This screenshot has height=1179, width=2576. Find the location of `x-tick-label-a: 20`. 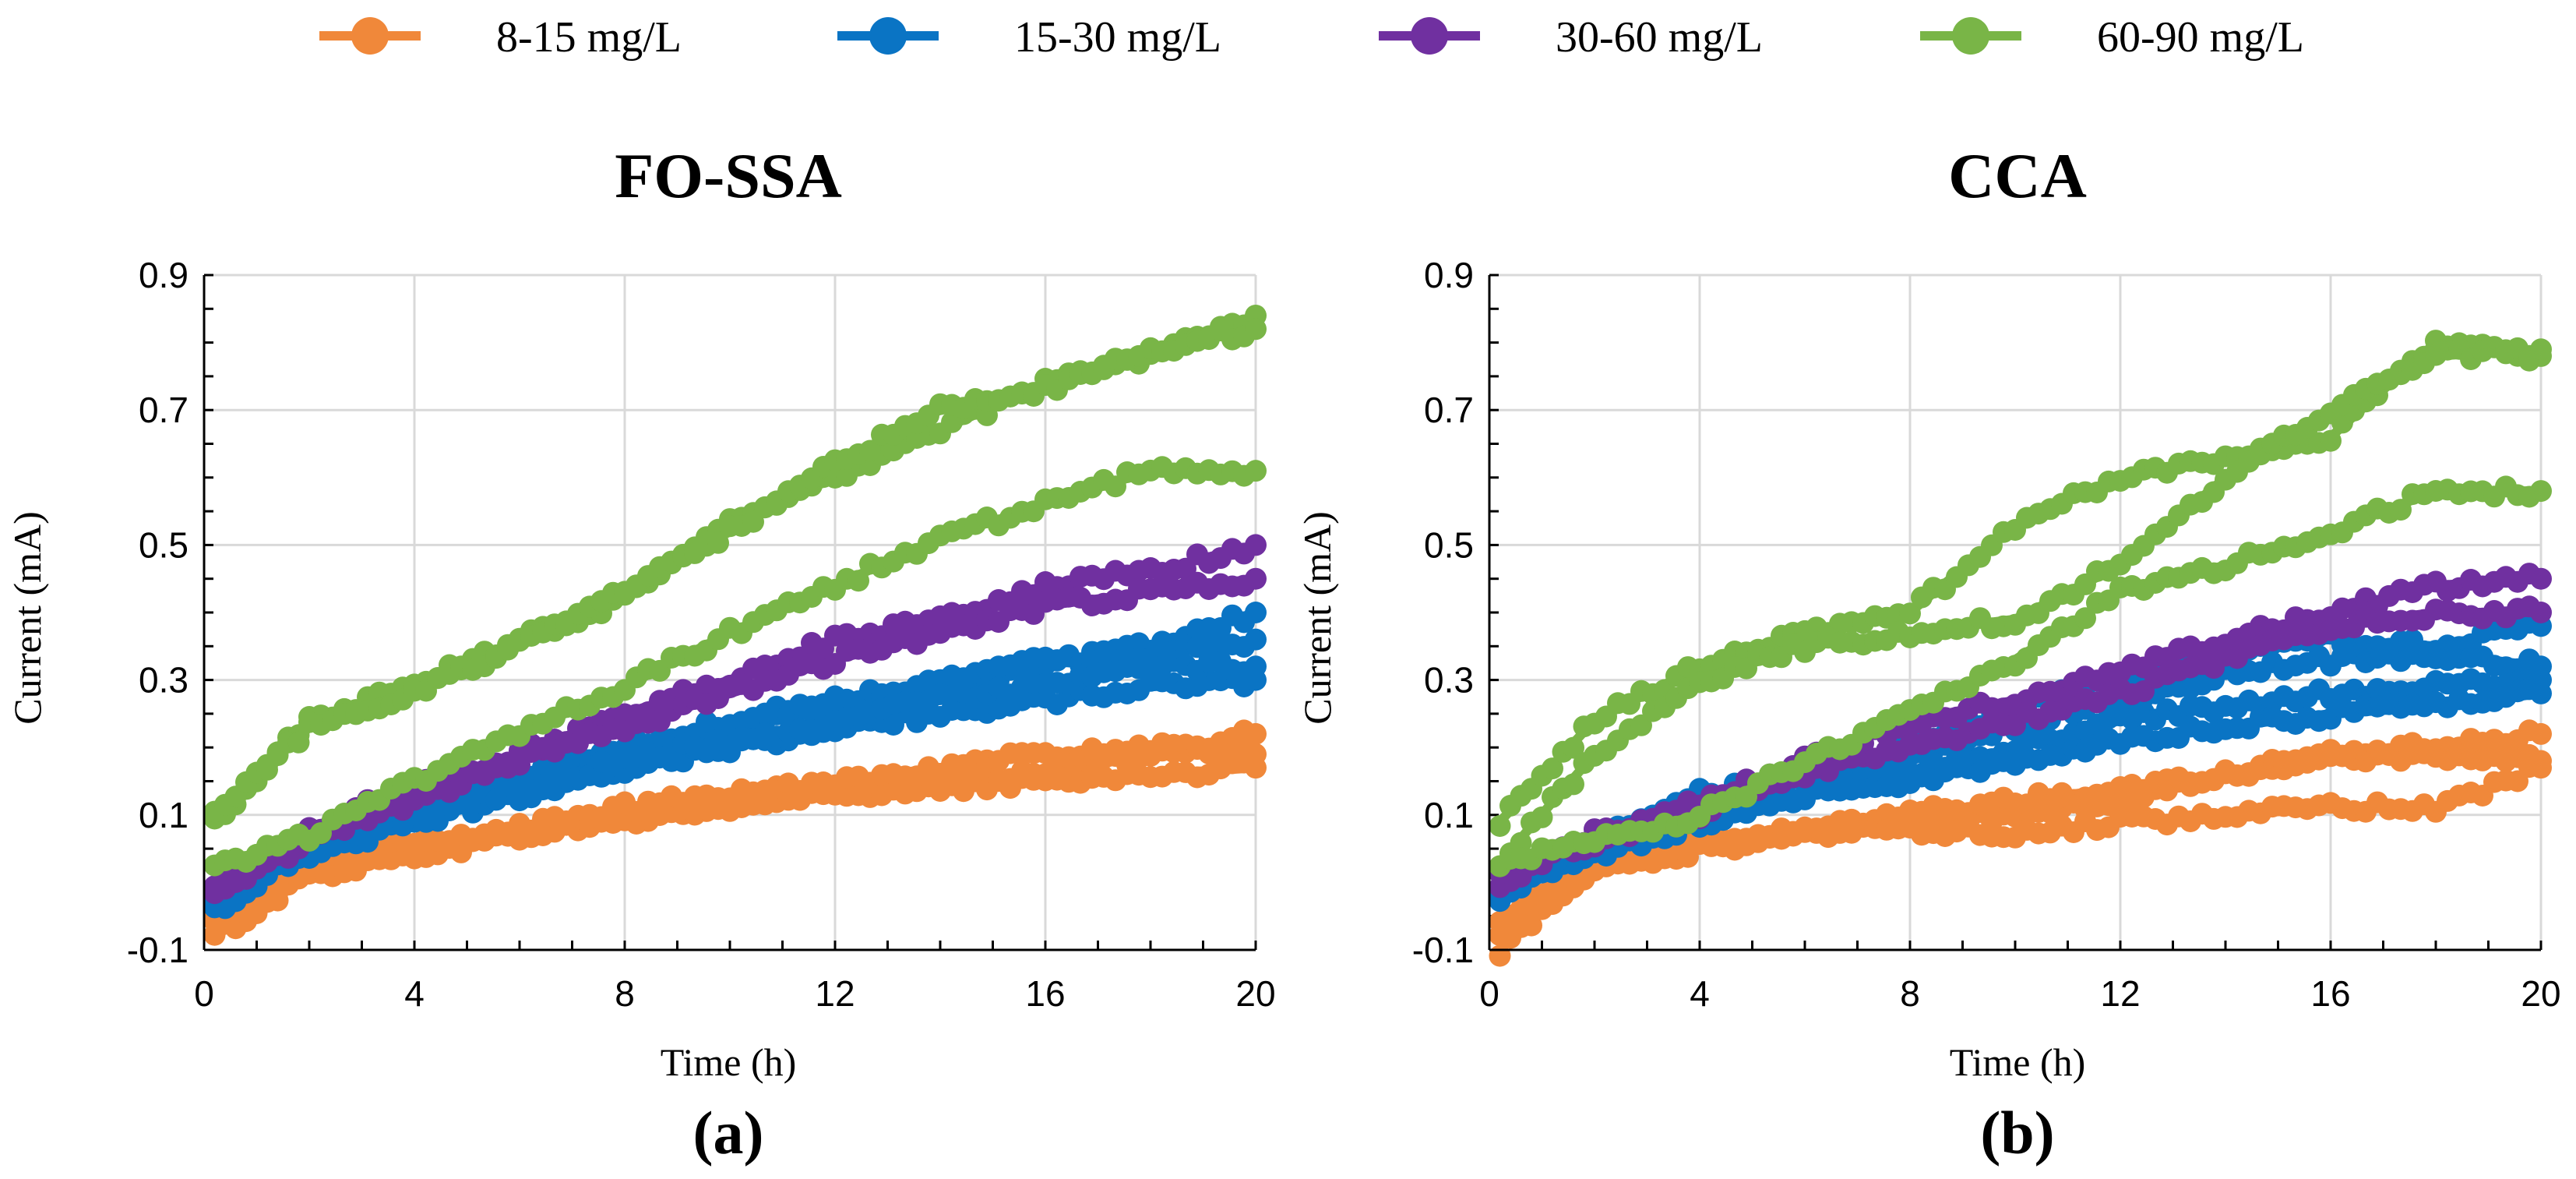

x-tick-label-a: 20 is located at coordinates (1255, 993).